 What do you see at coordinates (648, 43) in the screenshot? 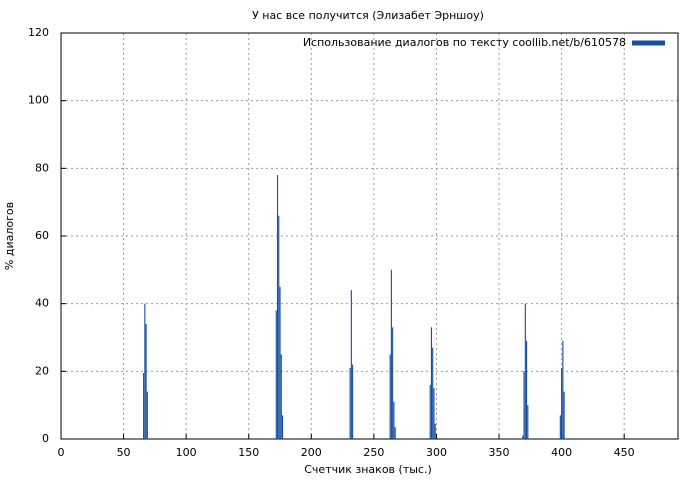
I see `legend-swatch` at bounding box center [648, 43].